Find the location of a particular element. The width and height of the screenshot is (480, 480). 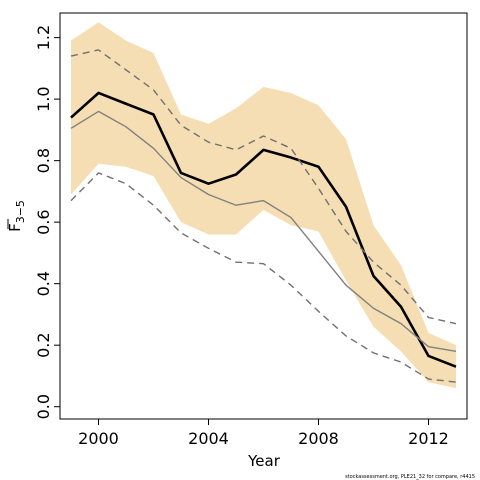

y-axis-title-subscript: 3−5 is located at coordinates (20, 211).